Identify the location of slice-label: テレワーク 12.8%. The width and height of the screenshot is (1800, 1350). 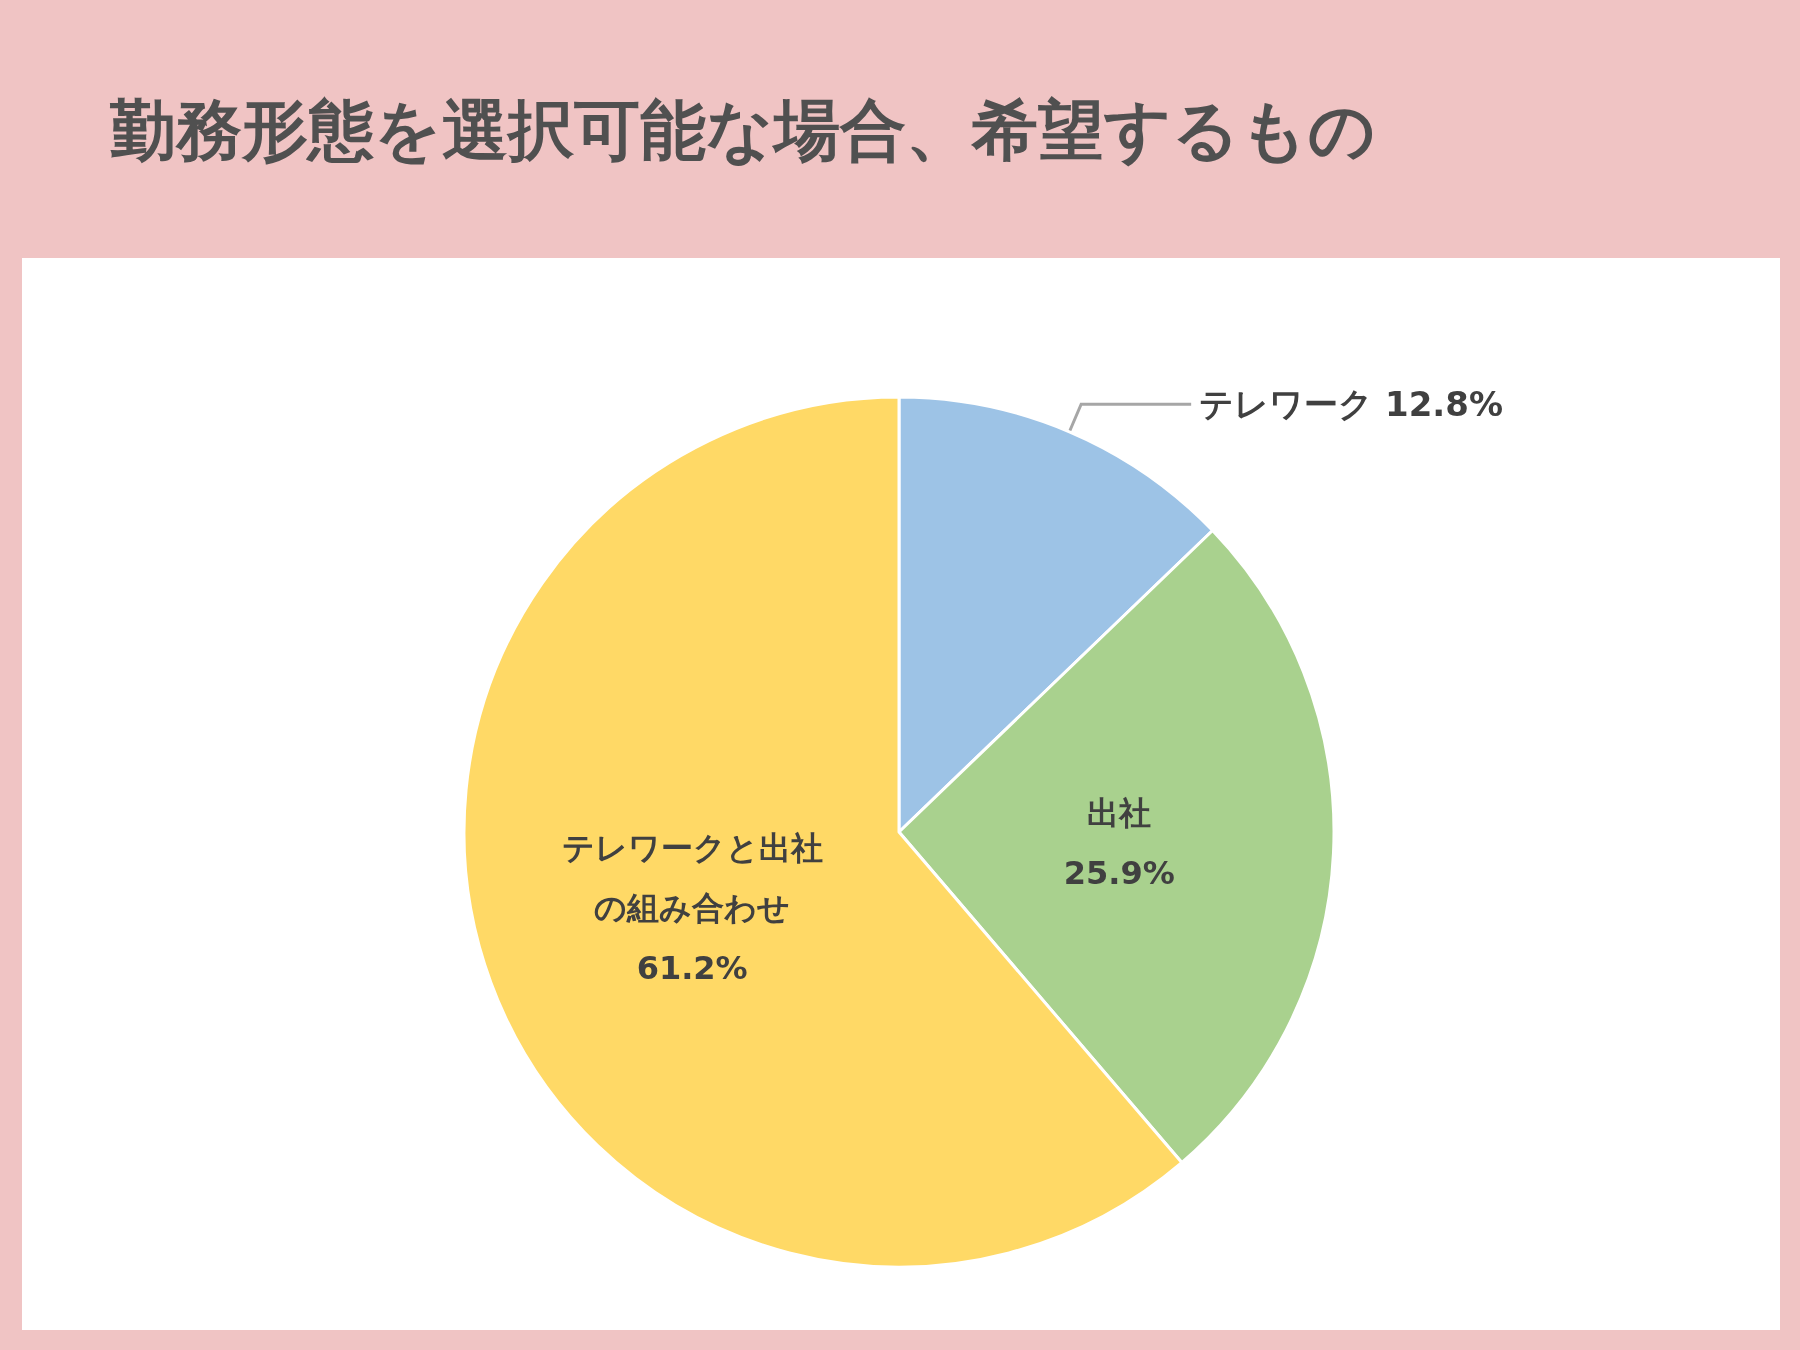
(1351, 404).